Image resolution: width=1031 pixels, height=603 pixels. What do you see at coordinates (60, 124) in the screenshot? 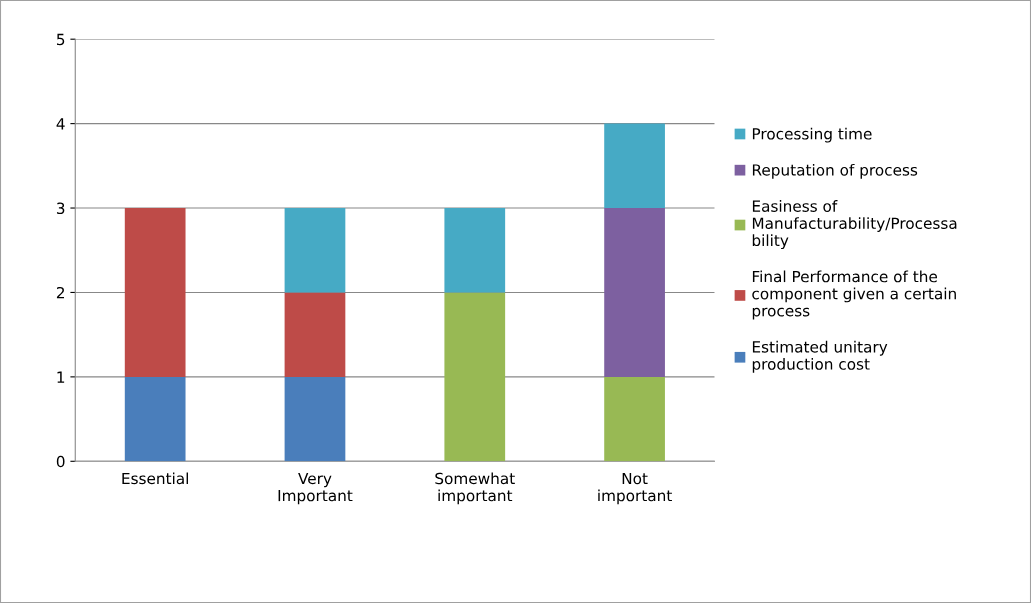
I see `y-tick-label: 4` at bounding box center [60, 124].